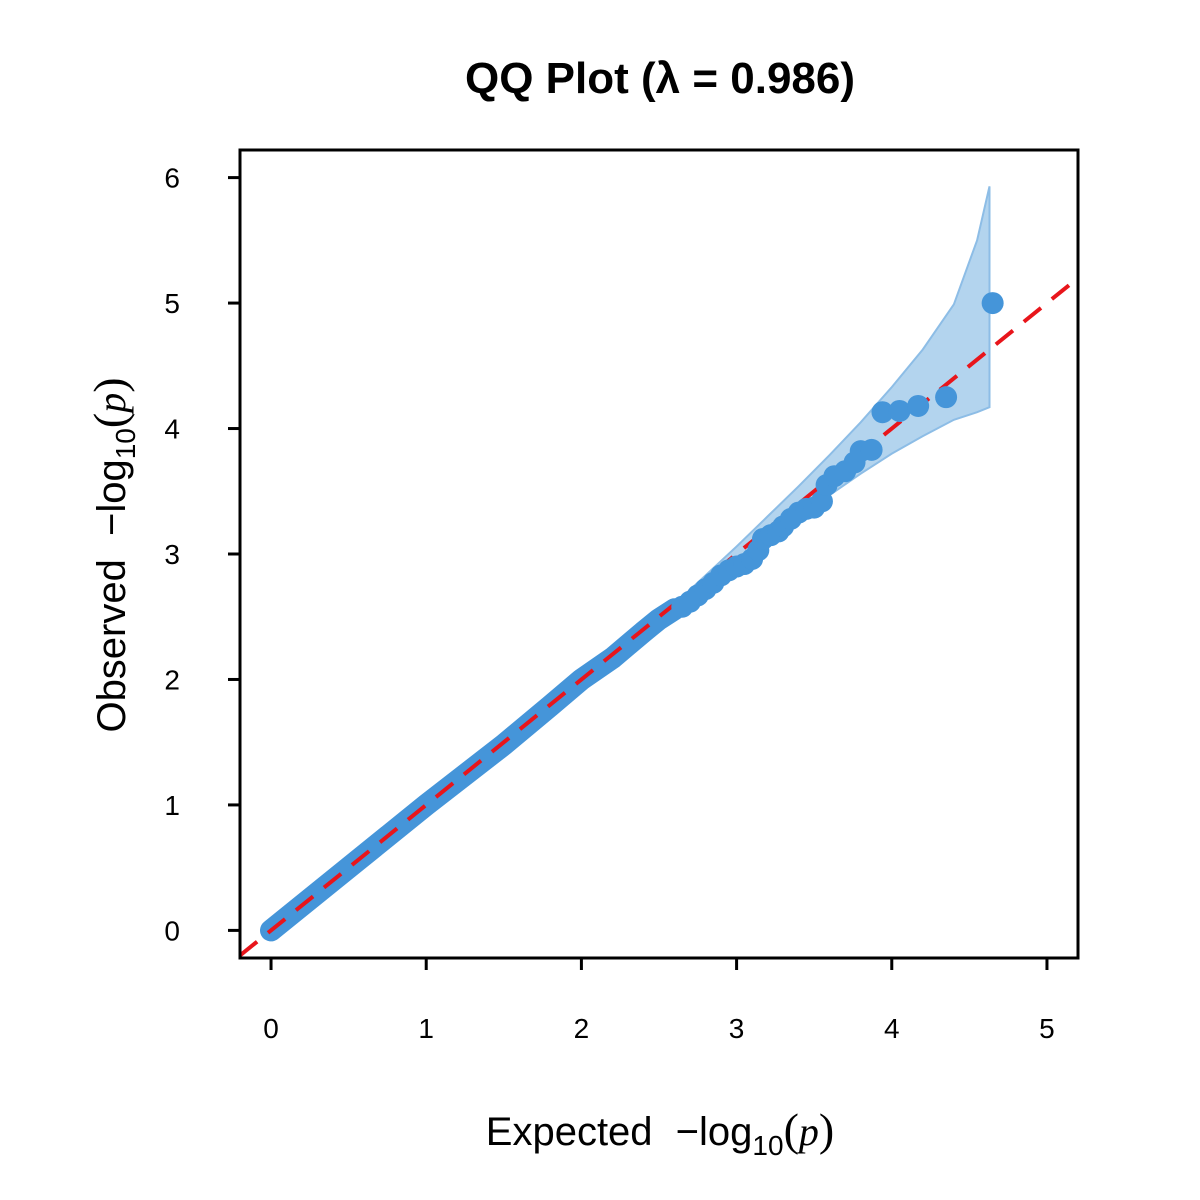 Image resolution: width=1200 pixels, height=1200 pixels. What do you see at coordinates (172, 930) in the screenshot?
I see `y-tick-label: 0` at bounding box center [172, 930].